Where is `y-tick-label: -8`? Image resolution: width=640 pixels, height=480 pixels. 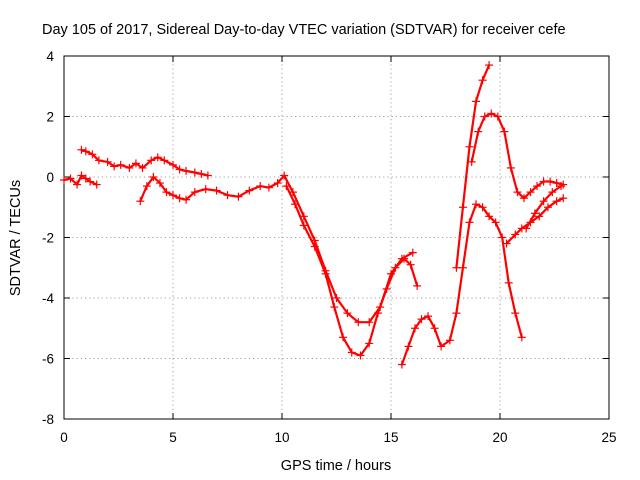
y-tick-label: -8 is located at coordinates (48, 419).